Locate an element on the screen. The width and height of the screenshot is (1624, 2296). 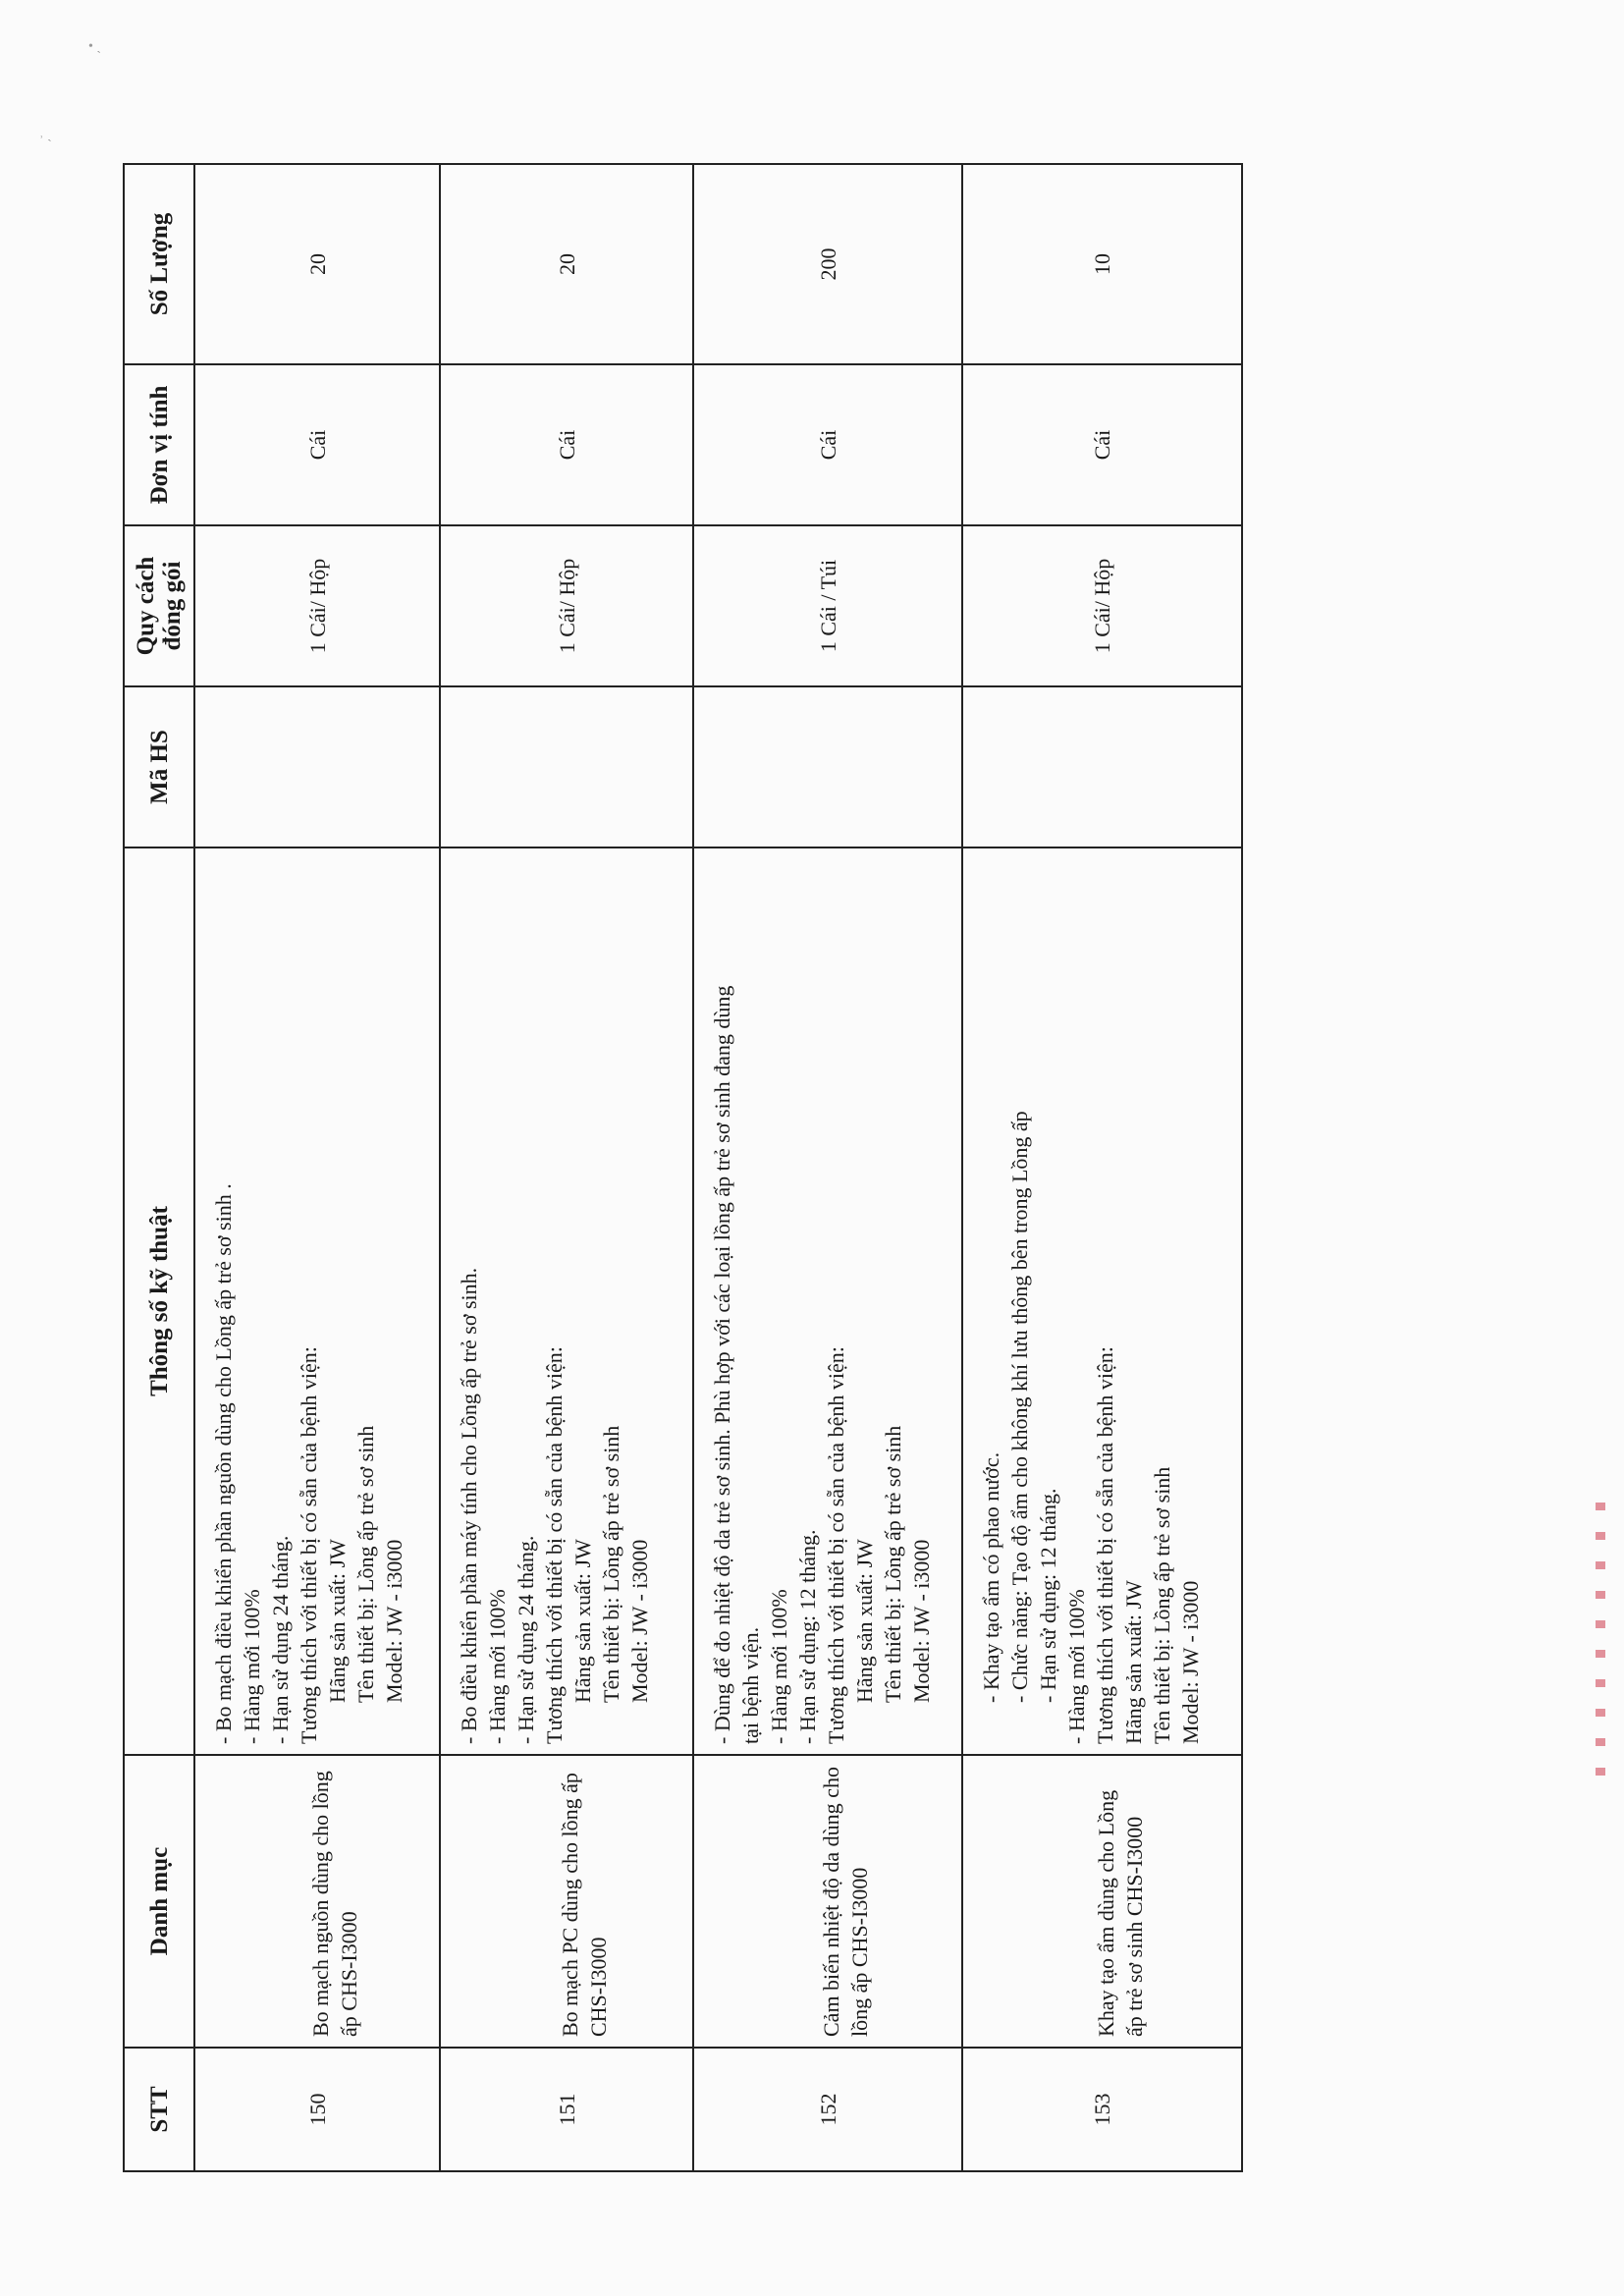
scan-speck: ˒ ˏ is located at coordinates (45, 135).